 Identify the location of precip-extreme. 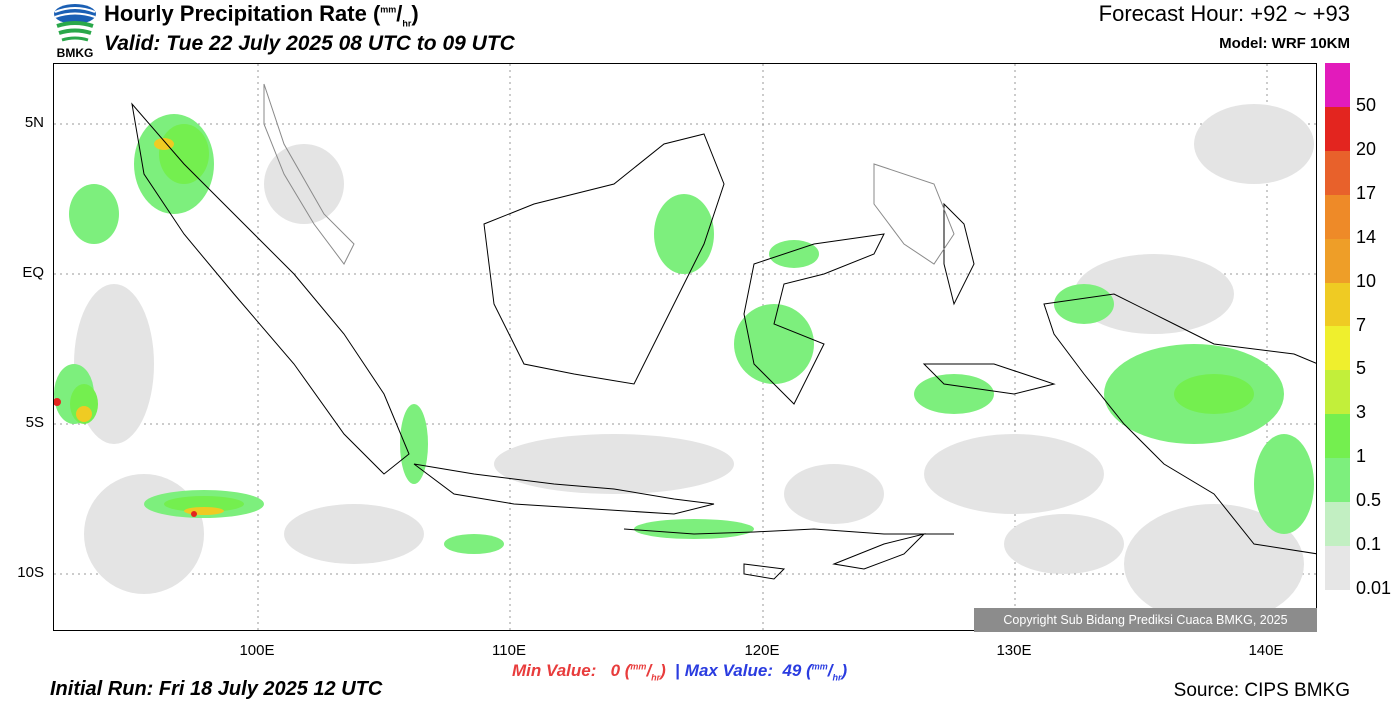
(125, 457).